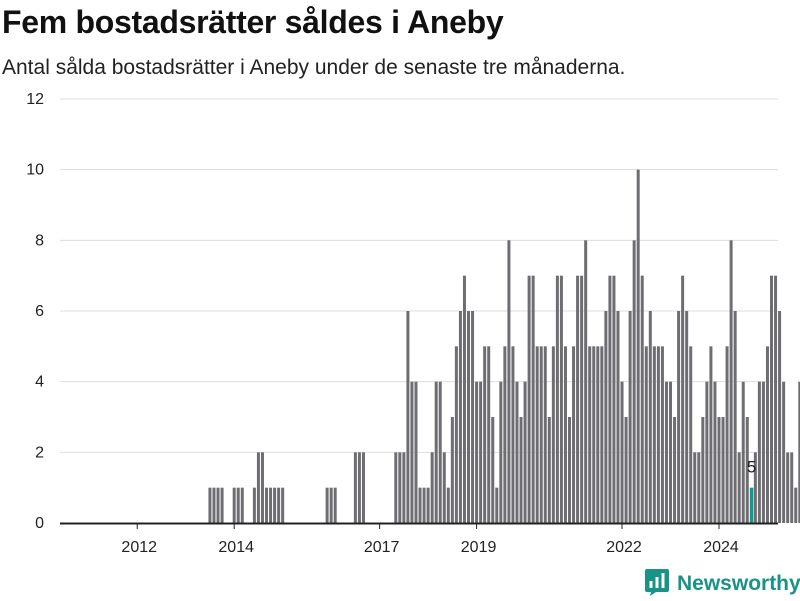 The width and height of the screenshot is (800, 601). What do you see at coordinates (722, 584) in the screenshot?
I see `newsworthy-brand: Newsworthy` at bounding box center [722, 584].